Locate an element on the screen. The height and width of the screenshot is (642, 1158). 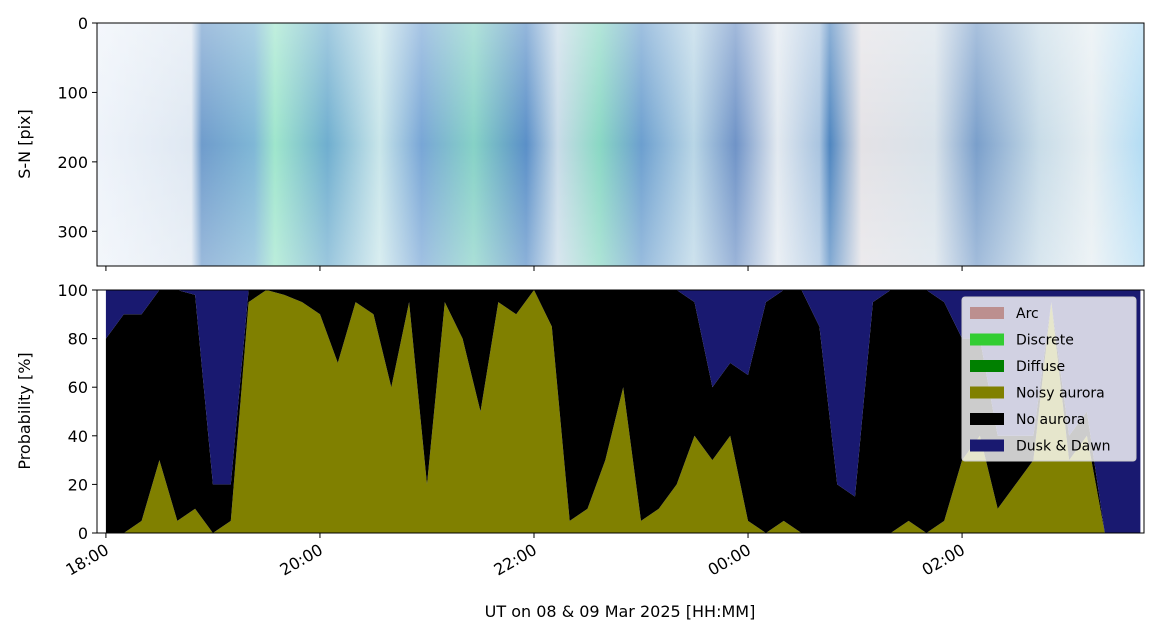
bottom-y-label: Probability [%] is located at coordinates (24, 410).